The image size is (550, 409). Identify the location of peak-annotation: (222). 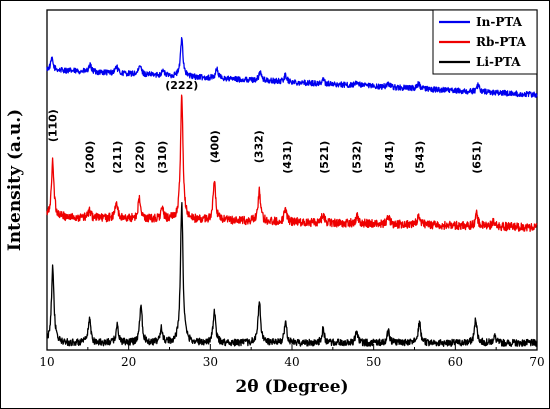
(181, 85).